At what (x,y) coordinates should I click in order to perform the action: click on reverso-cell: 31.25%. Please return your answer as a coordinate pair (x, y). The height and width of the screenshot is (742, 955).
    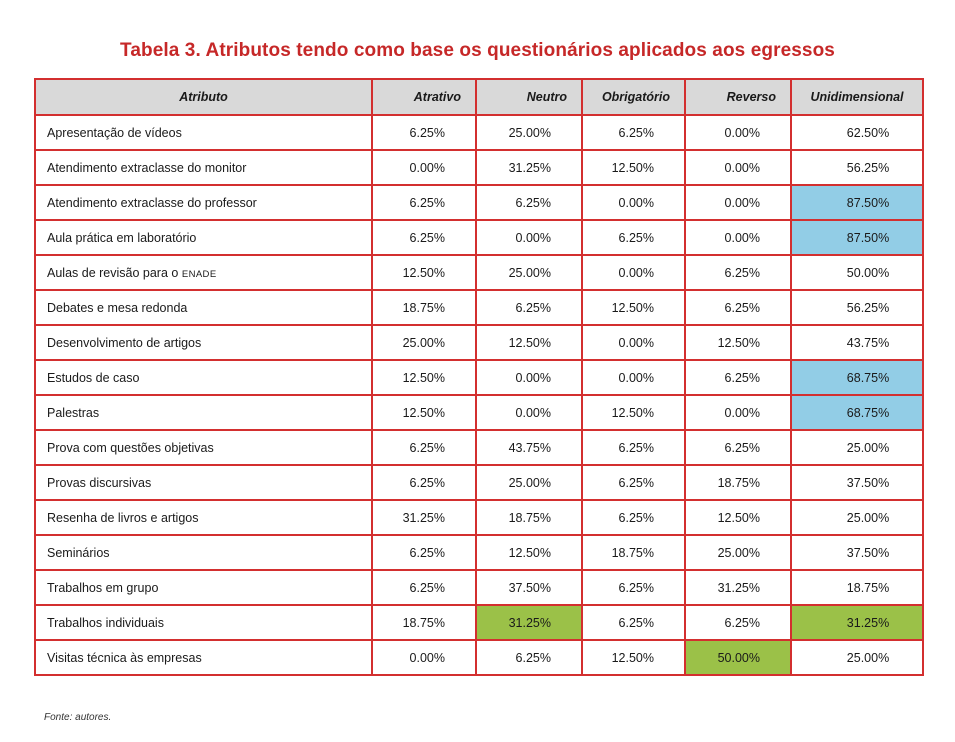
    Looking at the image, I should click on (738, 587).